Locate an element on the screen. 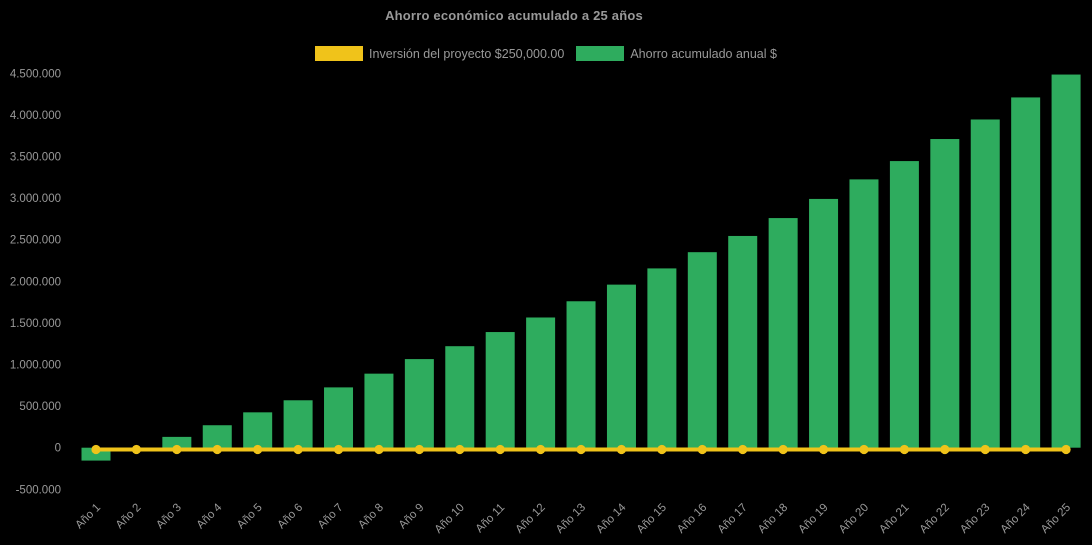 The height and width of the screenshot is (545, 1092). y-tick-label: 0 is located at coordinates (58, 449).